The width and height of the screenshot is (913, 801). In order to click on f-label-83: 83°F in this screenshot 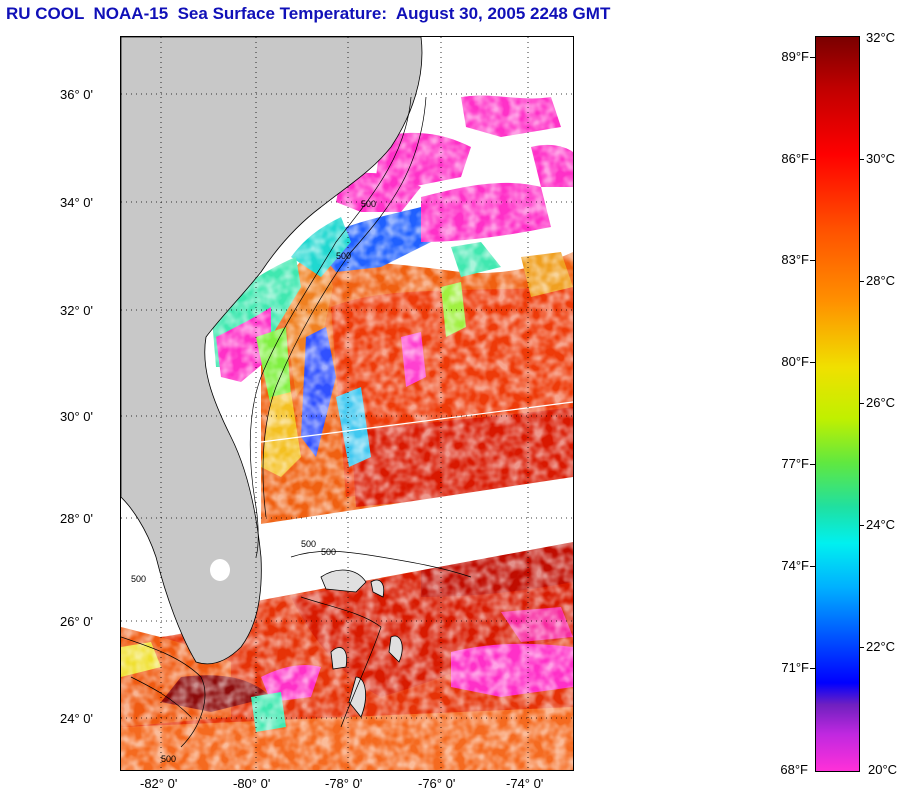, I will do `click(795, 259)`.